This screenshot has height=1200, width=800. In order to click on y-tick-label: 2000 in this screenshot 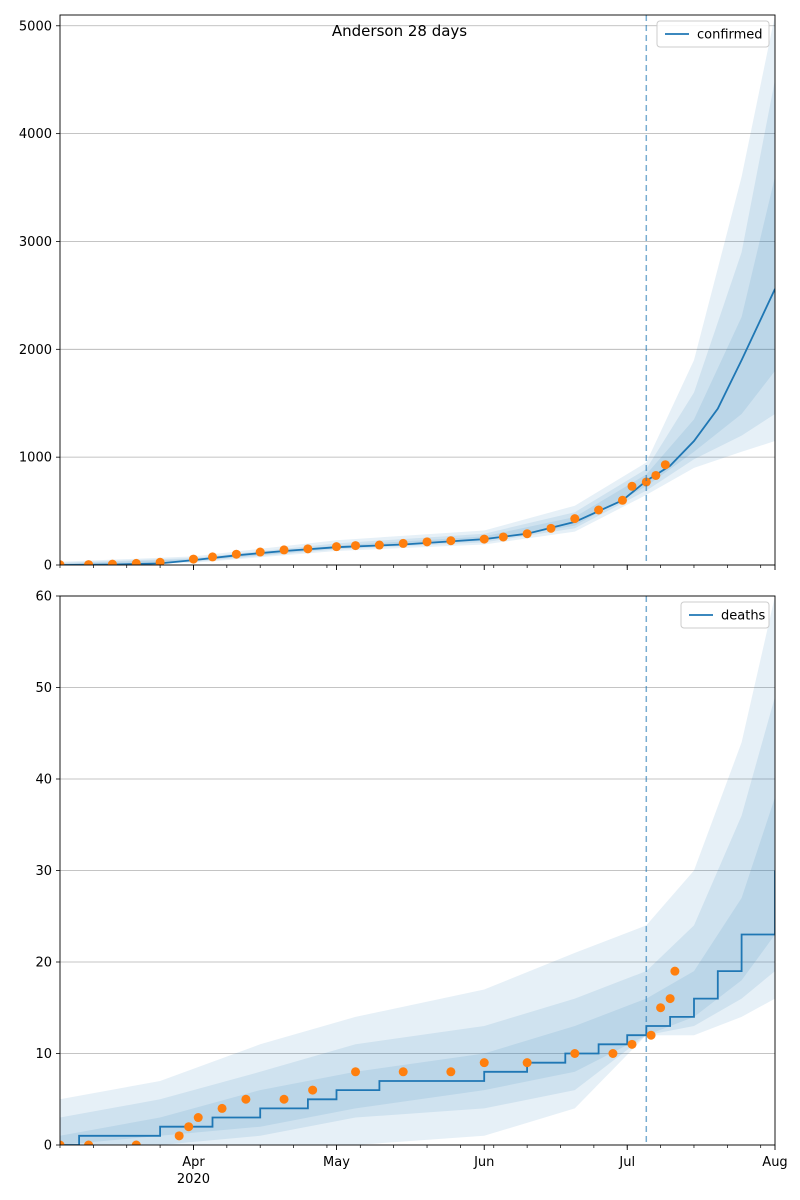, I will do `click(35, 350)`.